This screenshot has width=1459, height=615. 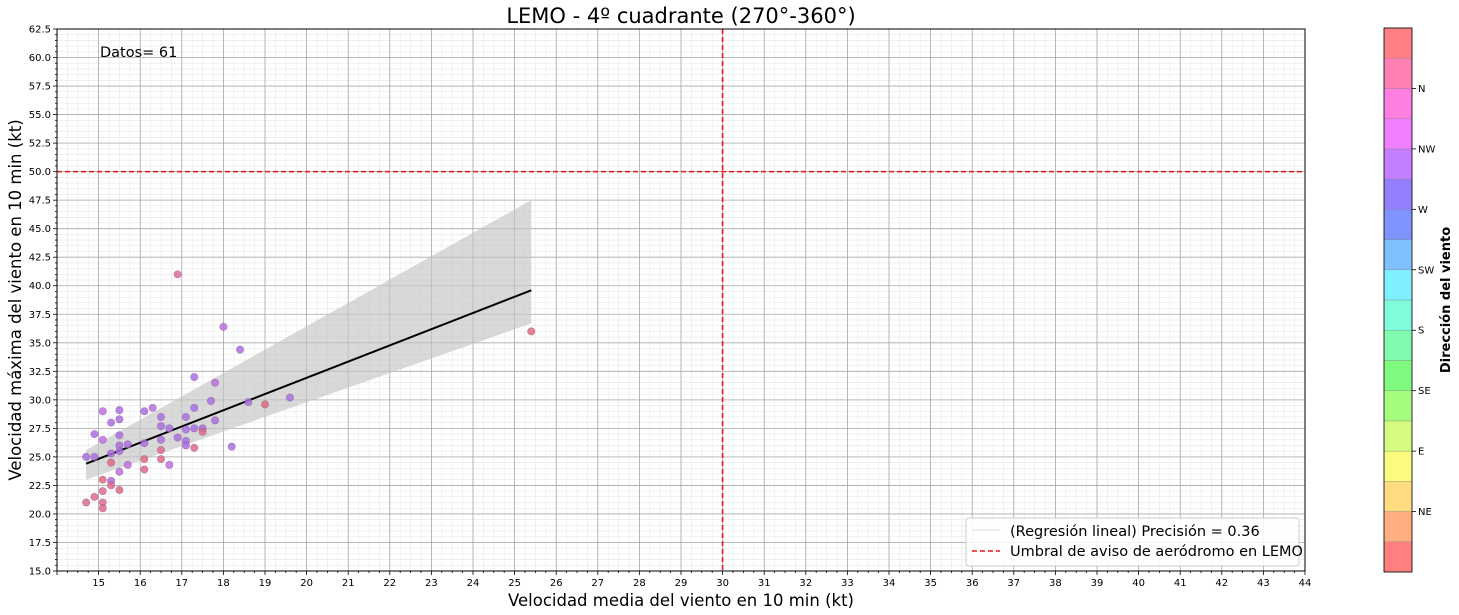 I want to click on scatter-points, so click(x=309, y=391).